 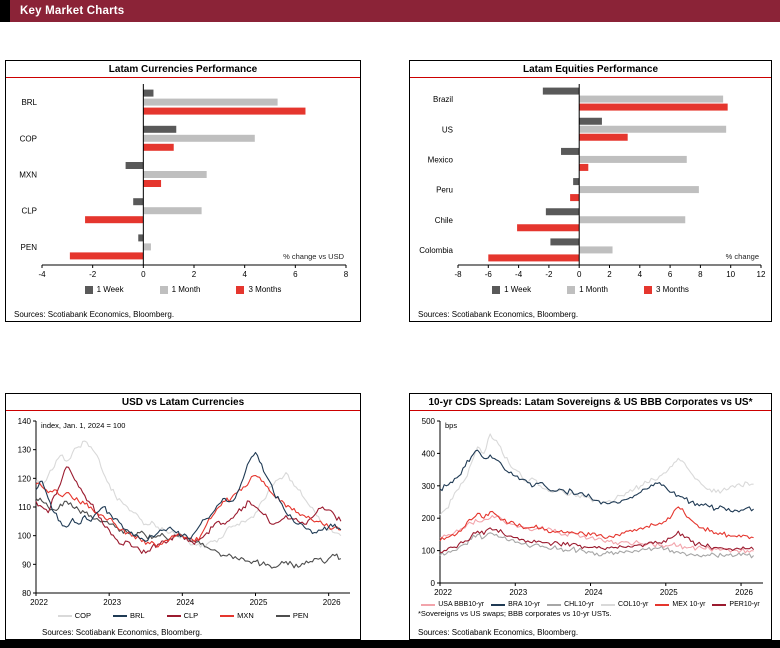 I want to click on legend-label: PER10-yr, so click(x=744, y=604).